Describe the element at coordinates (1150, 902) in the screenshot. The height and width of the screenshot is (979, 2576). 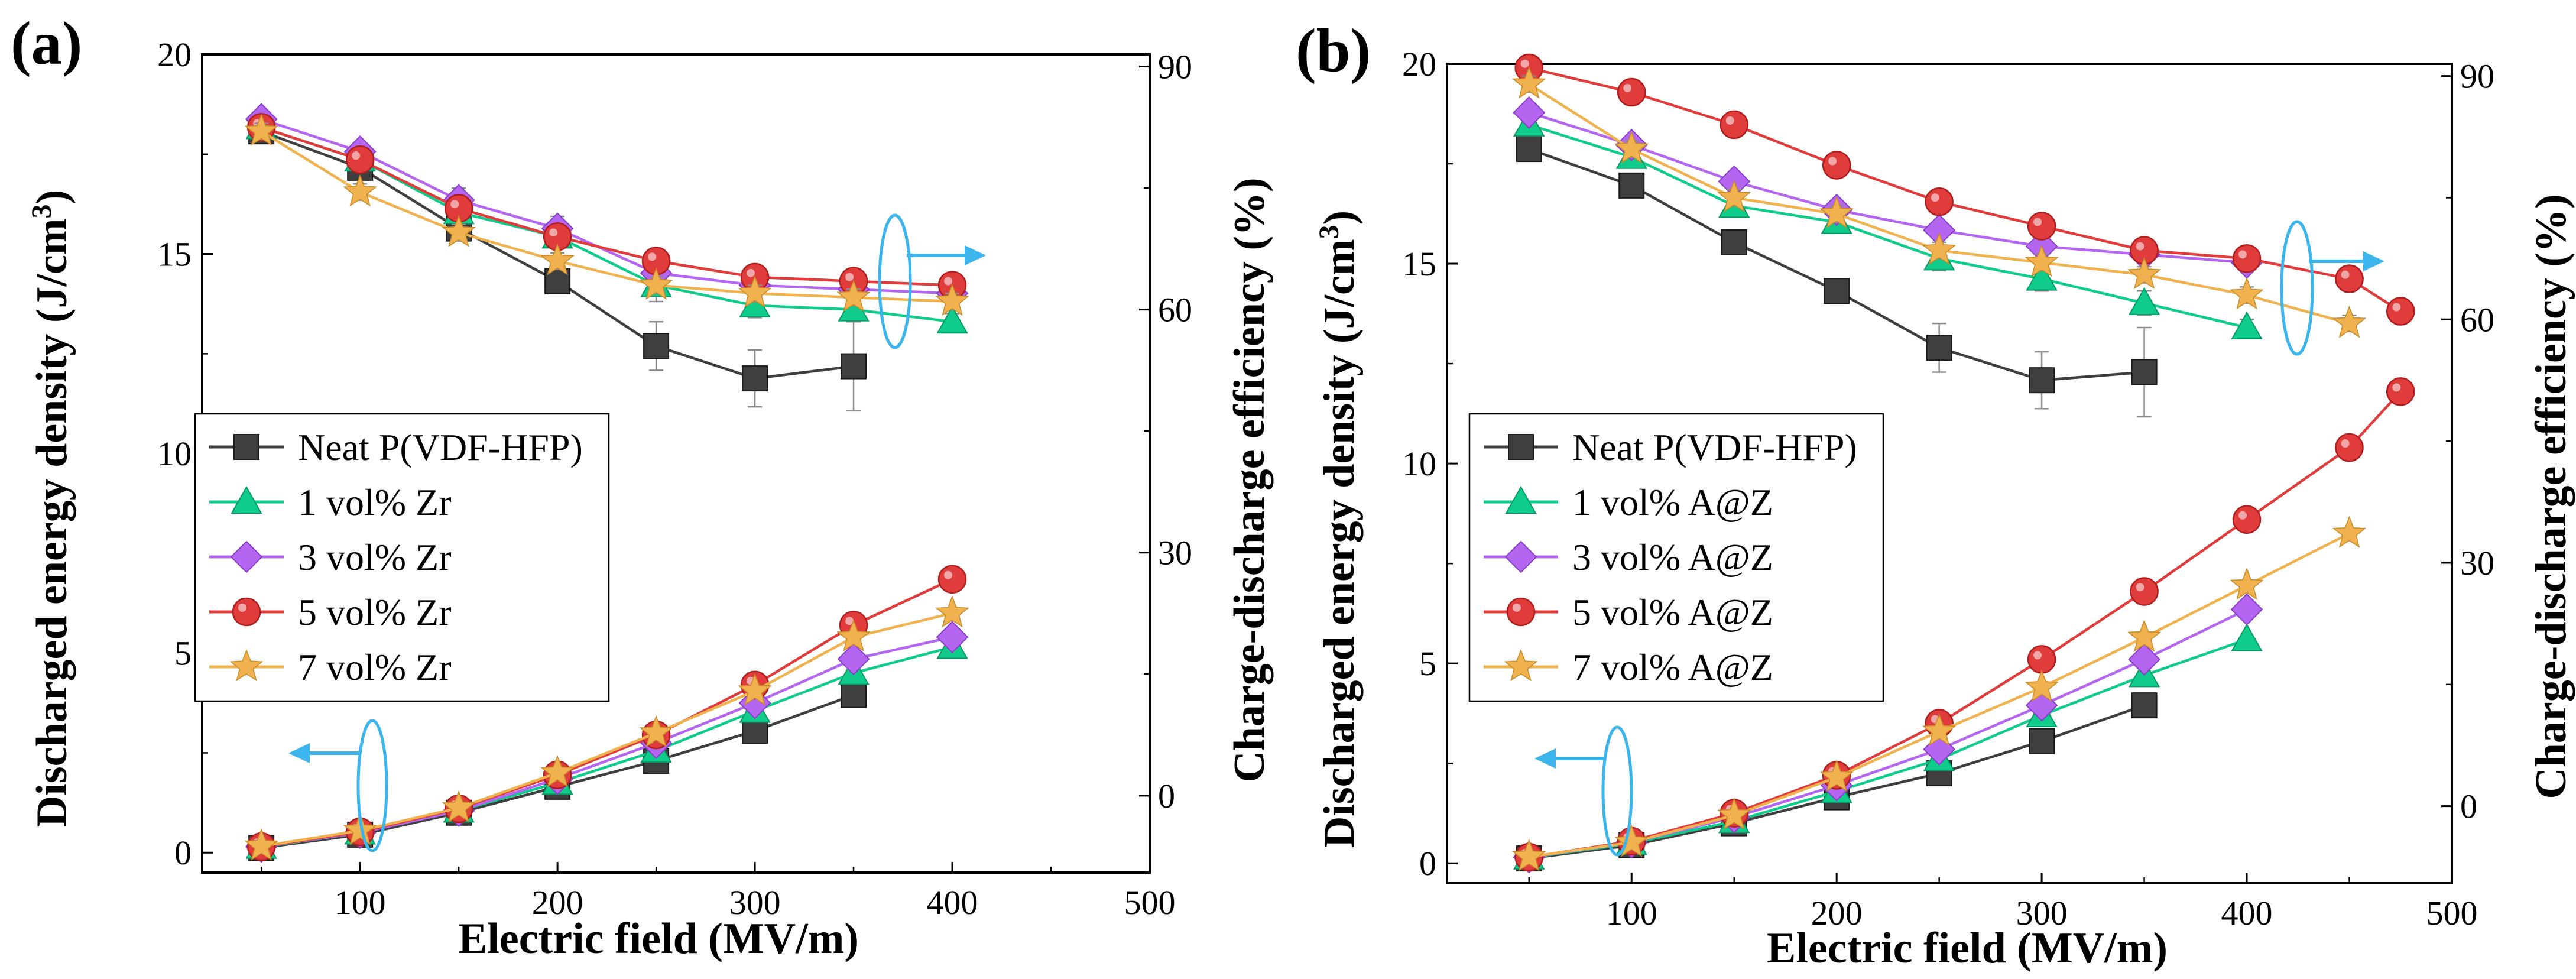
I see `panel-a-xtick-label-4: 500` at that location.